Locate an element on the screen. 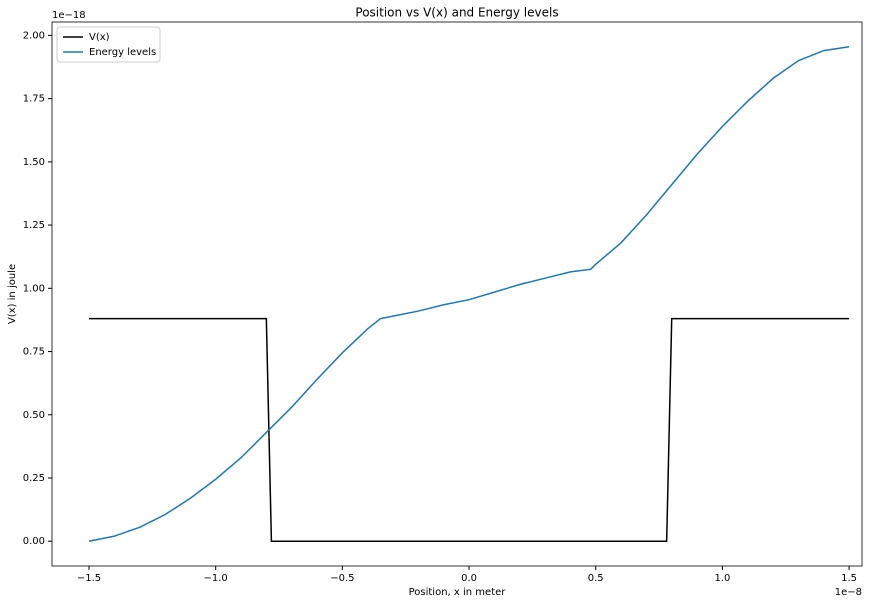 The image size is (894, 604). y-tick-label: 0.00 is located at coordinates (34, 541).